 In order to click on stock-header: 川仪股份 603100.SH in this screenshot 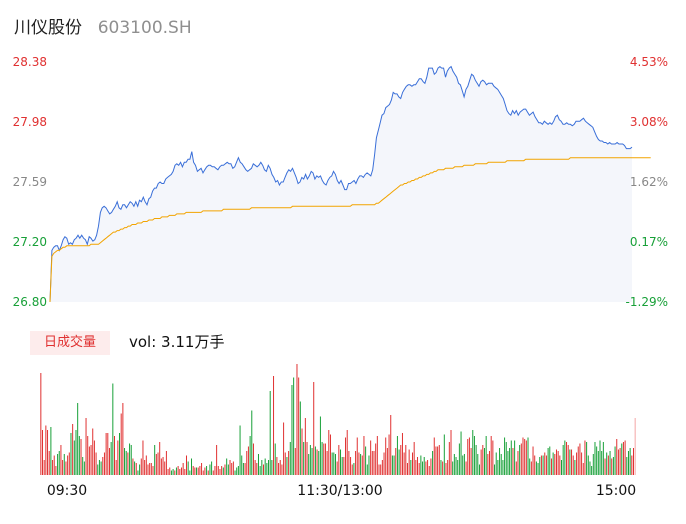, I will do `click(103, 25)`.